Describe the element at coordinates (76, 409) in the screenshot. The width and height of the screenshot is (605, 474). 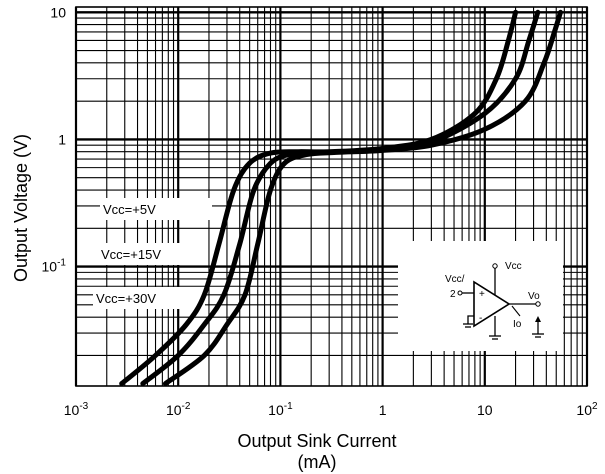
I see `x-tick-label: 10⁻³` at that location.